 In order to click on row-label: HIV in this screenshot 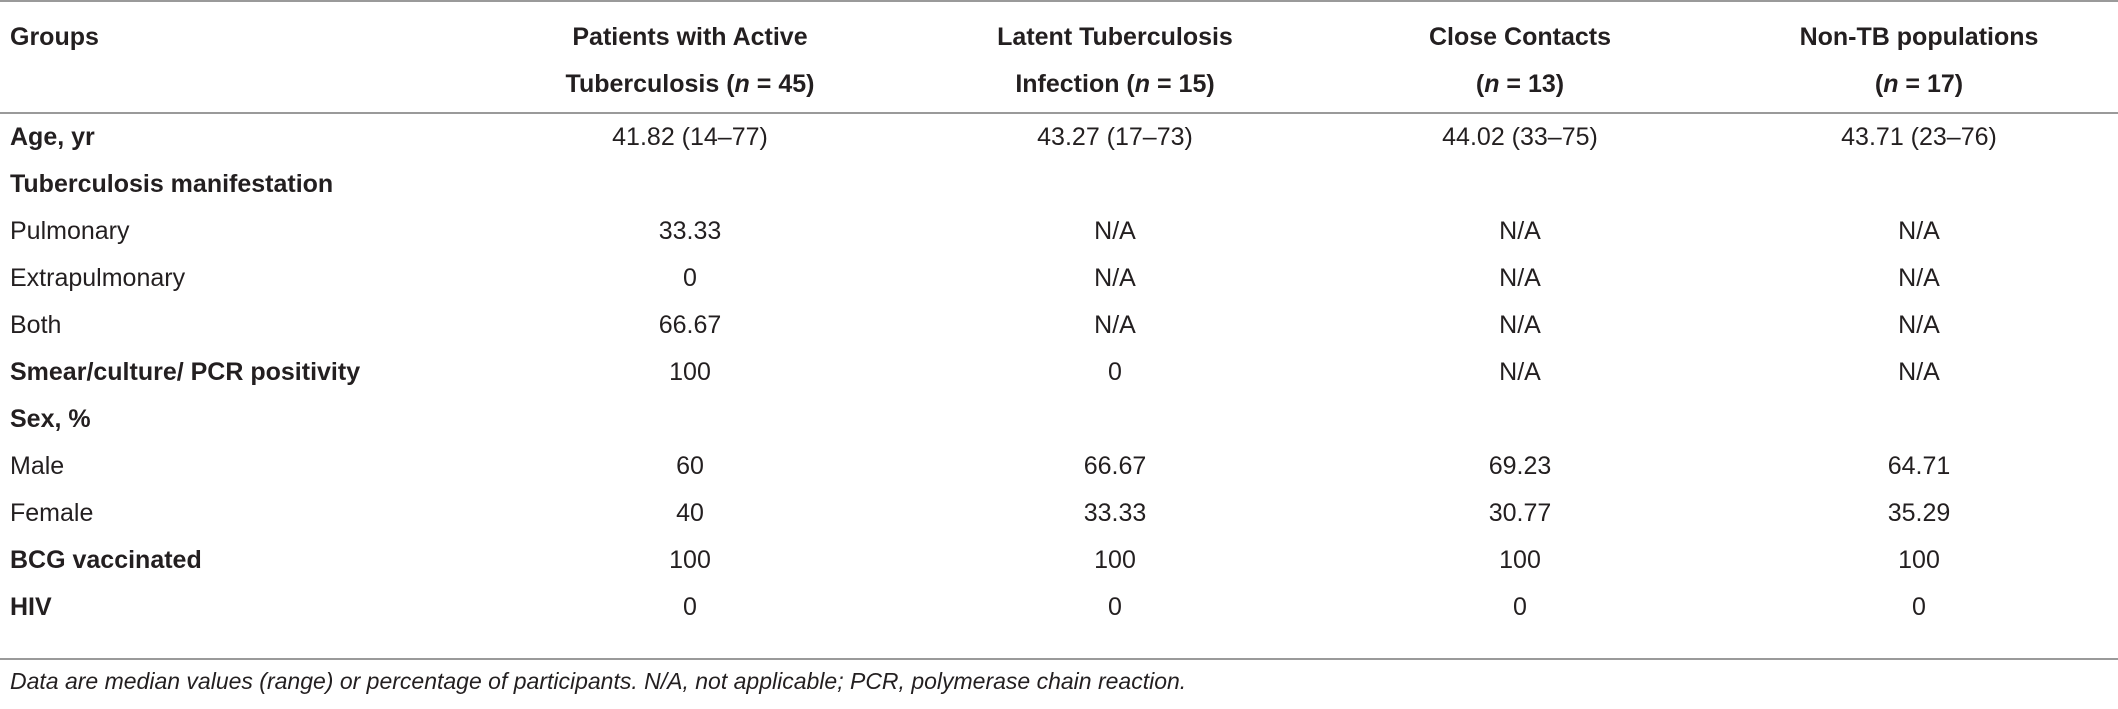, I will do `click(31, 607)`.